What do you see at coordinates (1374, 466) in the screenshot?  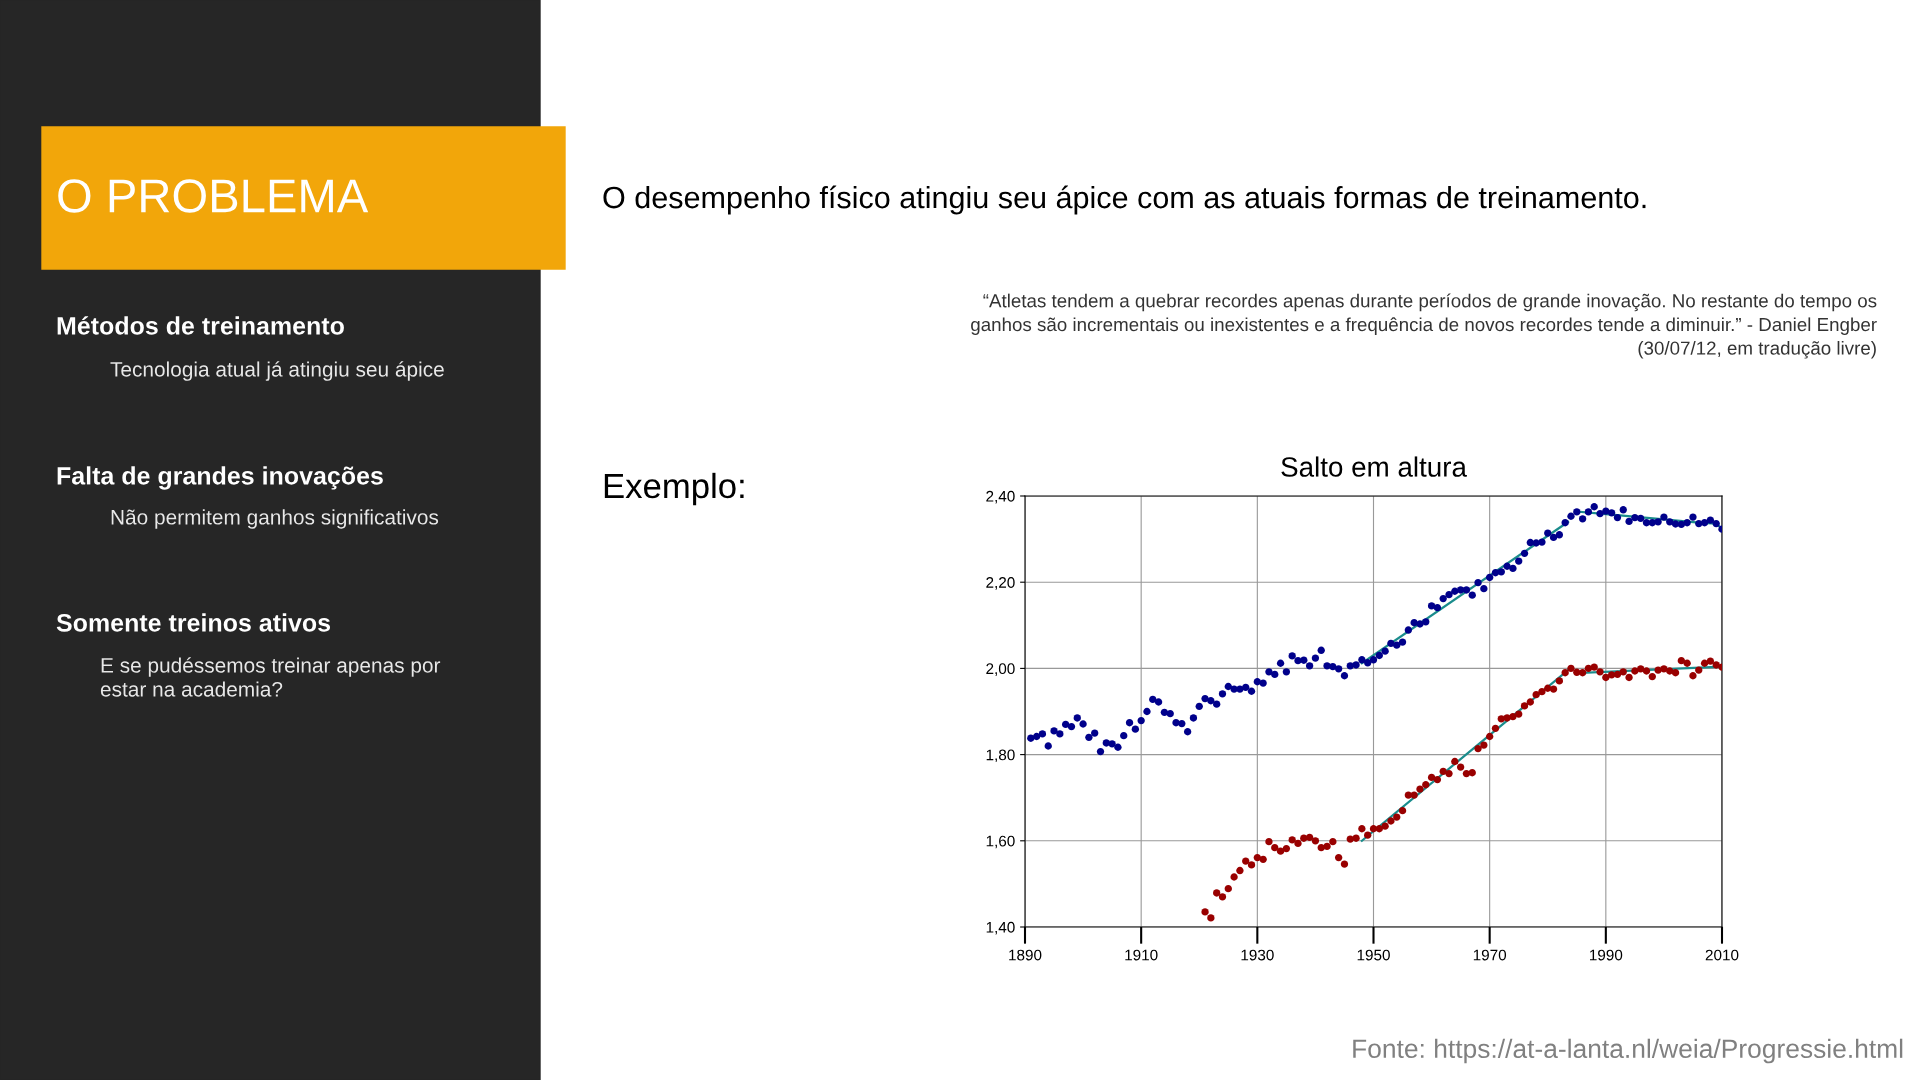 I see `chart-title: Salto em altura` at bounding box center [1374, 466].